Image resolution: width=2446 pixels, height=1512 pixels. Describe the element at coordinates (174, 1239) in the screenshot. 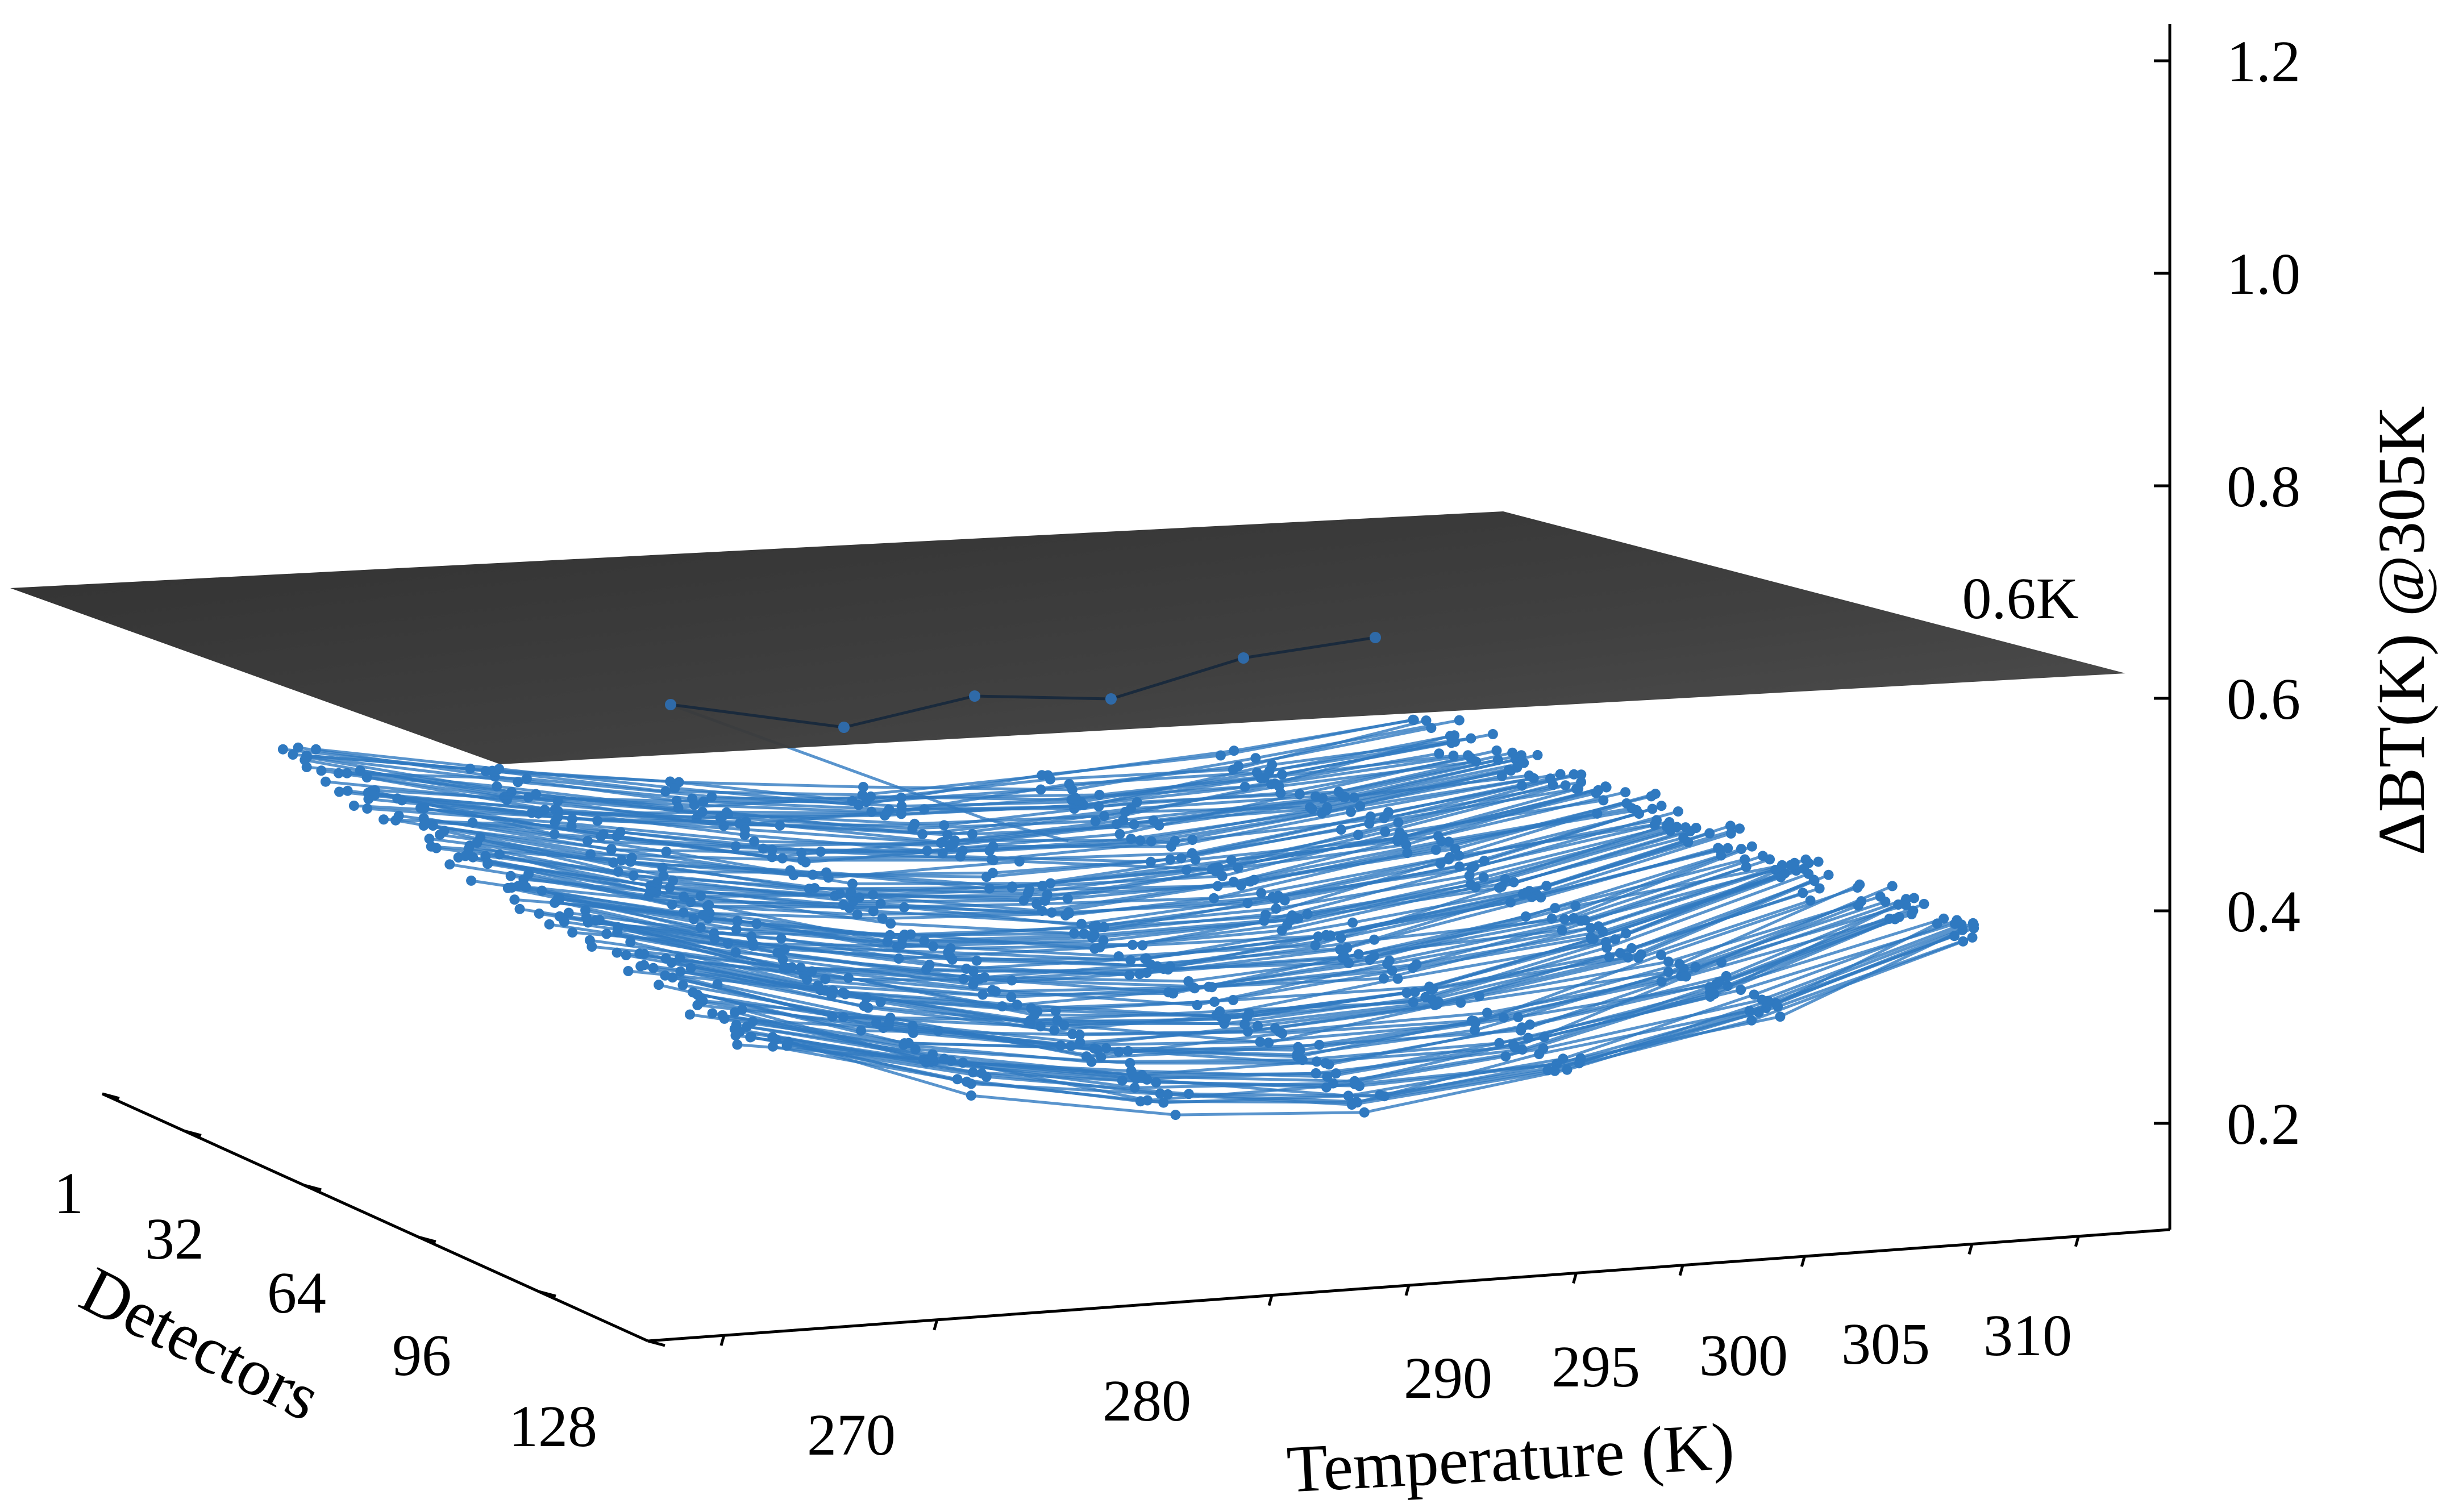

I see `detector-tick-label: 32` at that location.